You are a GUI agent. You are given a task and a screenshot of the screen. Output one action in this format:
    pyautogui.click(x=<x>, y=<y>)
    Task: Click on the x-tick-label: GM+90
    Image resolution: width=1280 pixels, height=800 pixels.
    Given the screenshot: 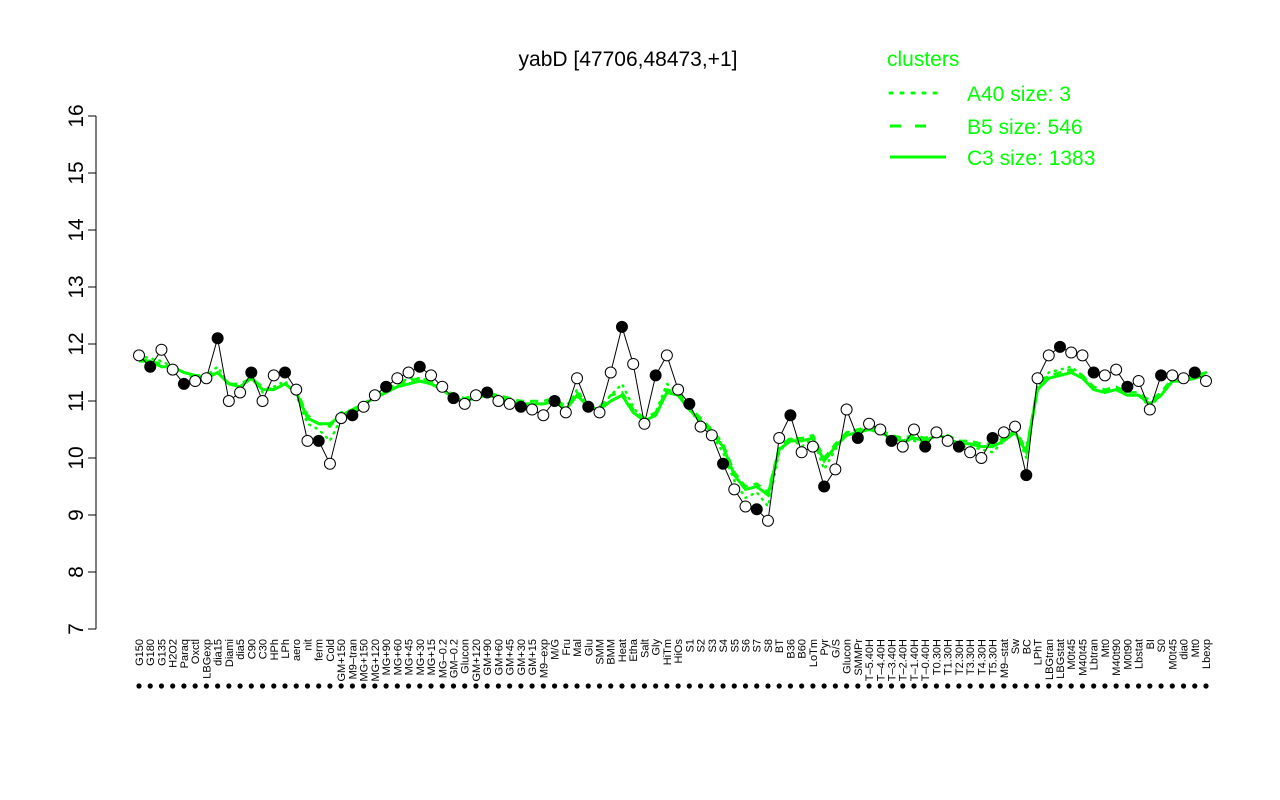 What is the action you would take?
    pyautogui.click(x=488, y=657)
    